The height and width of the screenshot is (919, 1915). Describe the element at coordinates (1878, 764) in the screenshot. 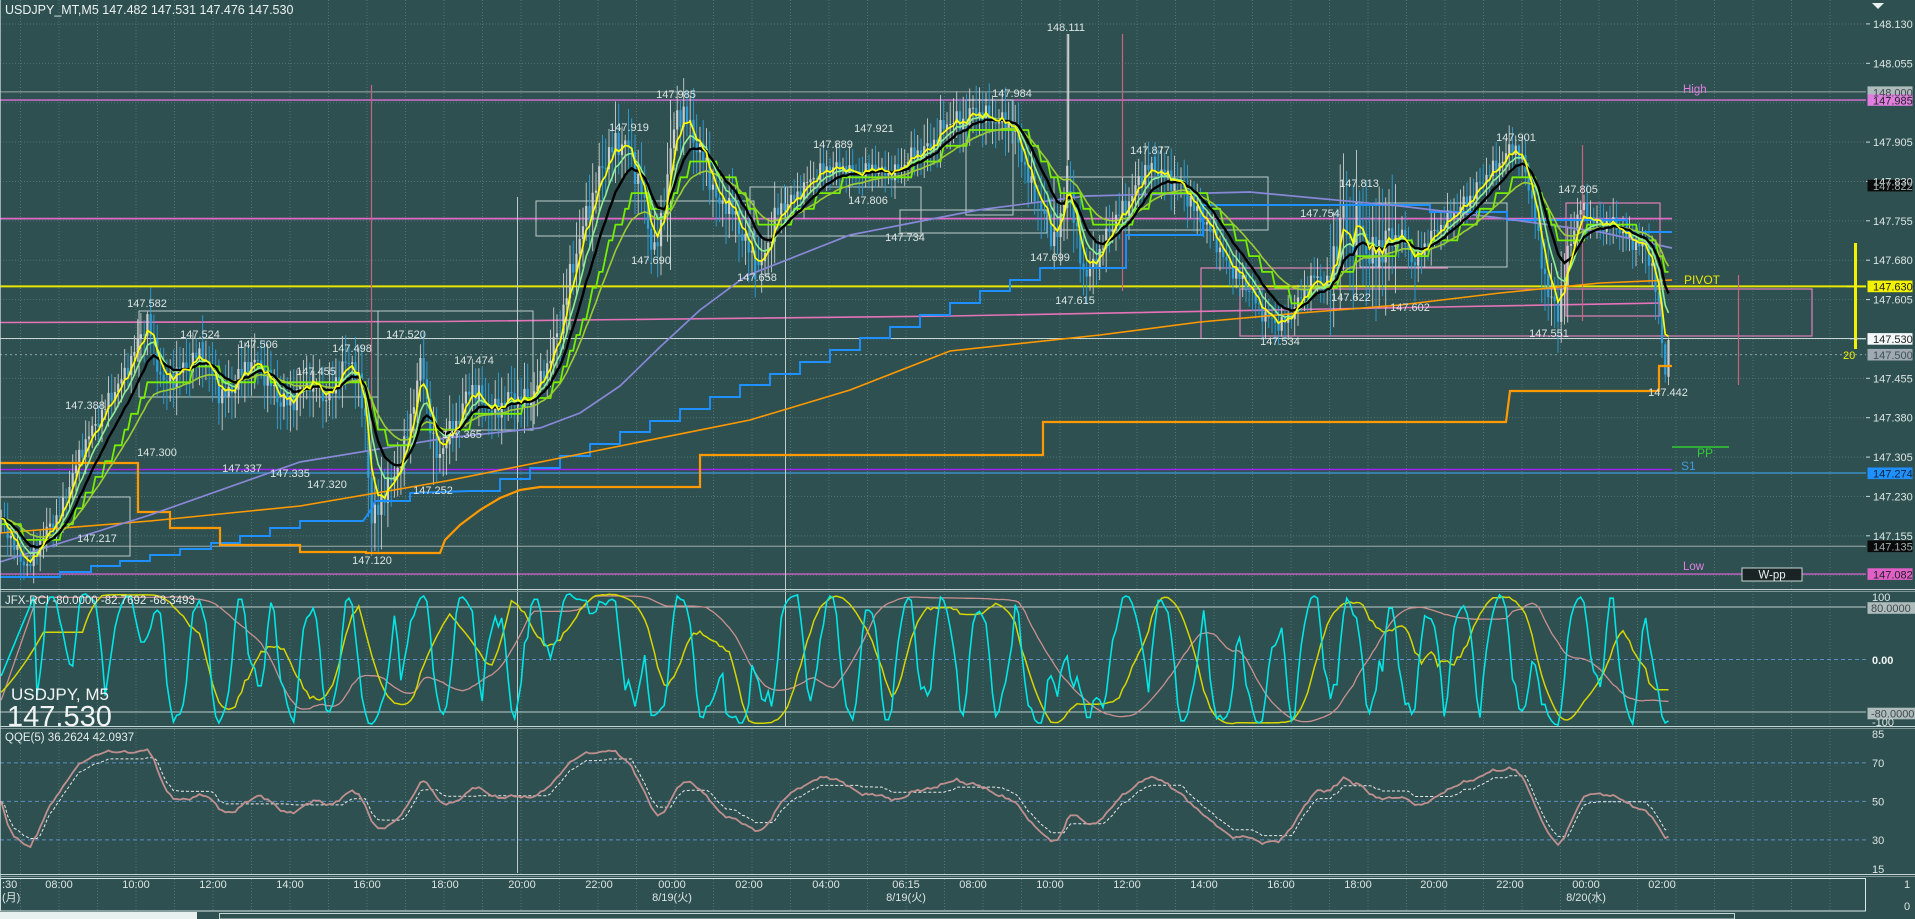

I see `svg-text: 70` at that location.